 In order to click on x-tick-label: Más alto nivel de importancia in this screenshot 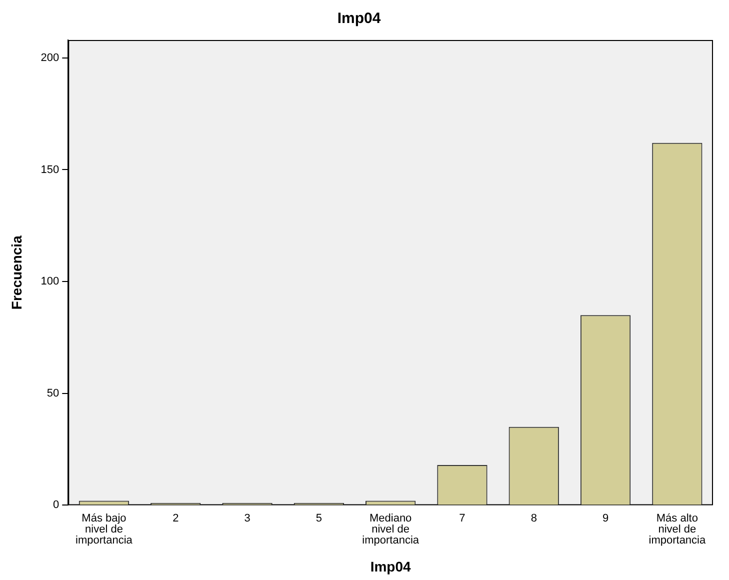, I will do `click(677, 529)`.